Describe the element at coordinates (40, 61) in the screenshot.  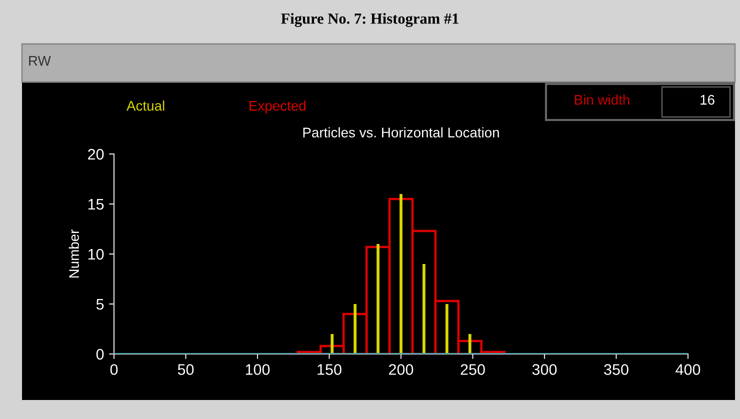
I see `text: RW` at that location.